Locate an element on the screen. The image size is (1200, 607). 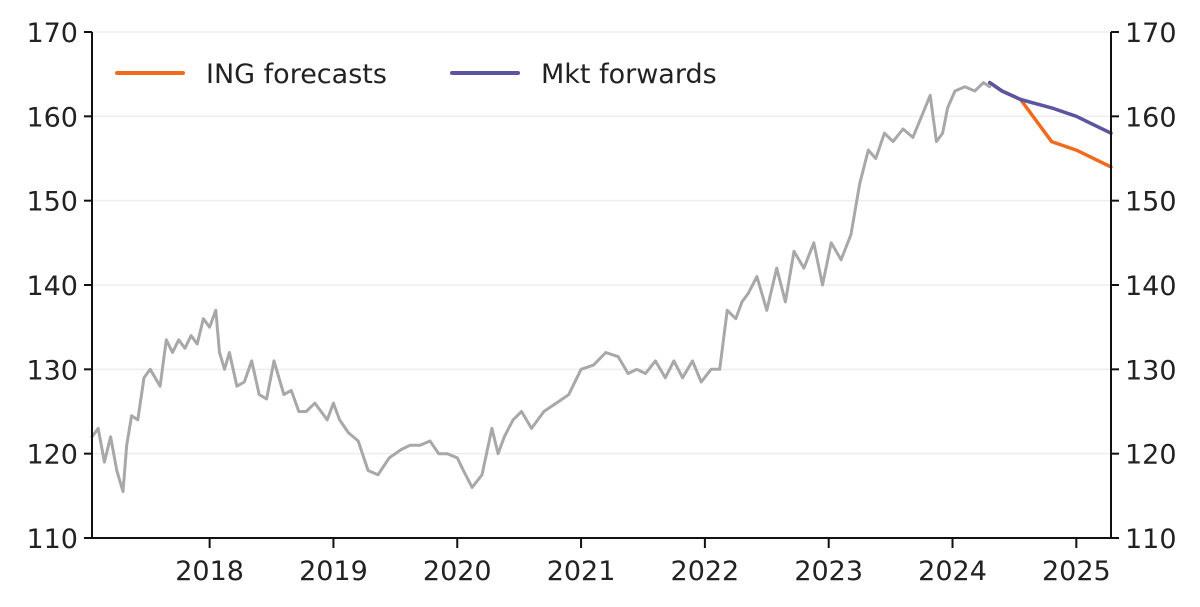
y-tick-label-left: 130 is located at coordinates (52, 370).